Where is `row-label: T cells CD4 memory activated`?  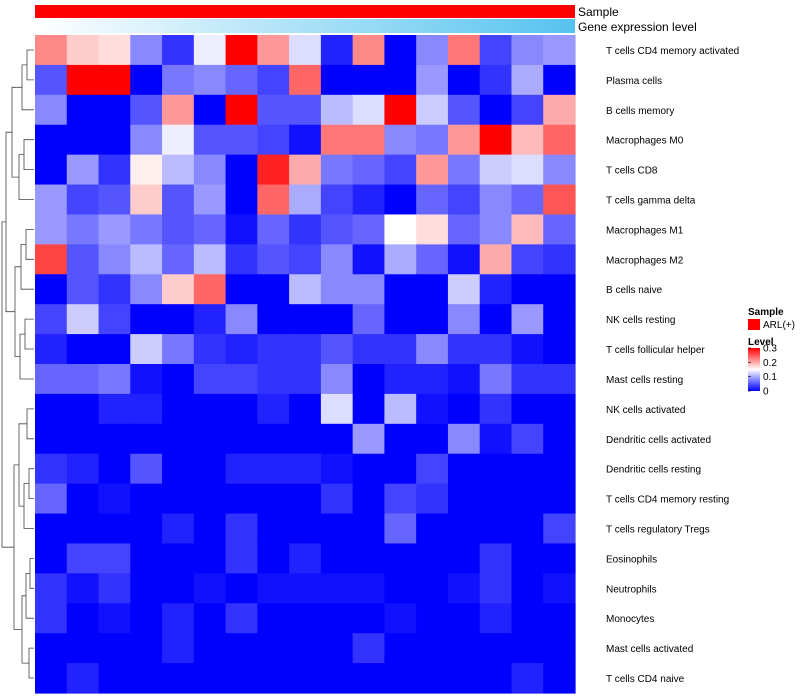
row-label: T cells CD4 memory activated is located at coordinates (672, 51).